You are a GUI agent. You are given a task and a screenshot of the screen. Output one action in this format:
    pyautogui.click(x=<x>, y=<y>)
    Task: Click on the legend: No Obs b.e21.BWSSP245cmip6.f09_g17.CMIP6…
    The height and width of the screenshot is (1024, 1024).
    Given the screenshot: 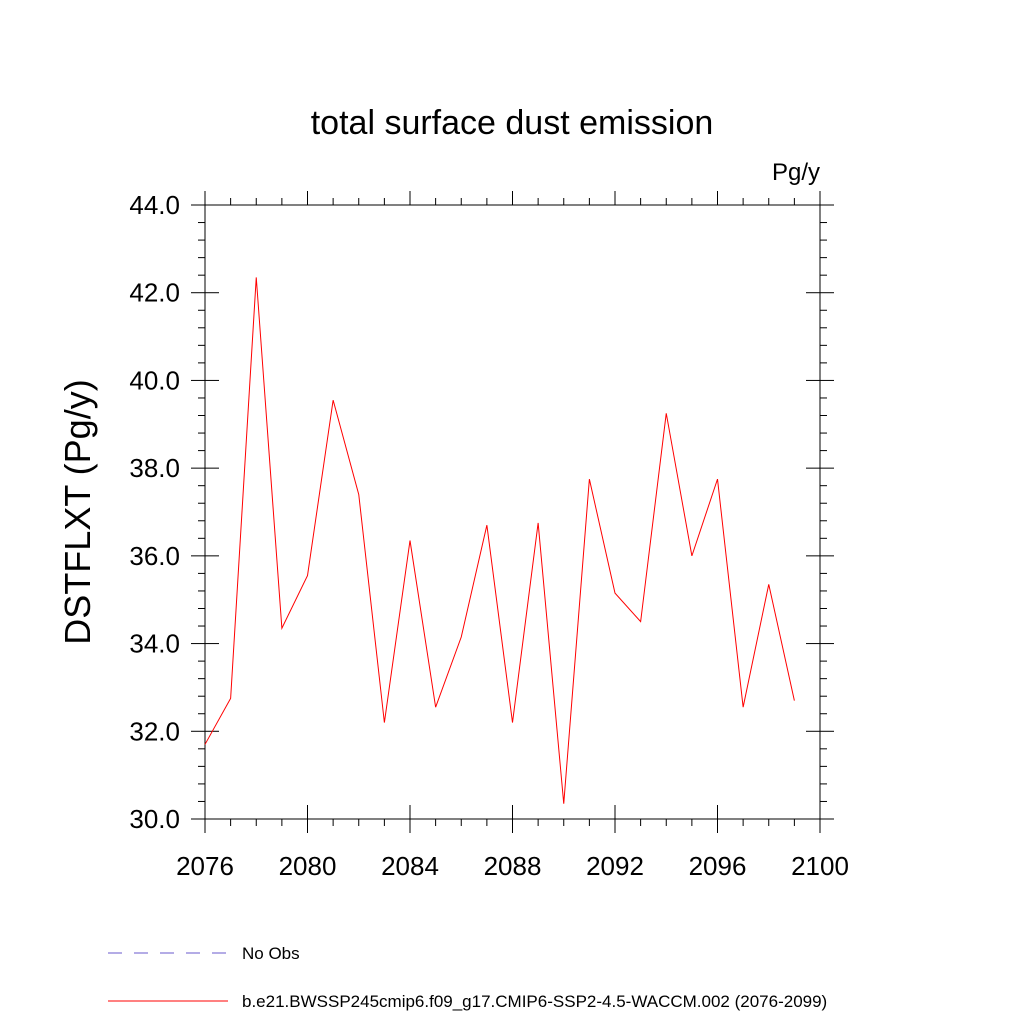 What is the action you would take?
    pyautogui.click(x=467, y=977)
    